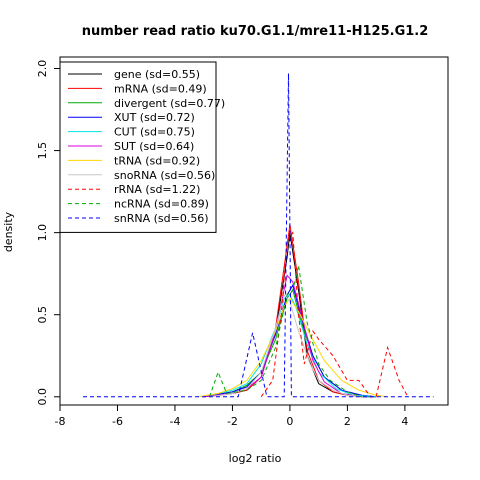  What do you see at coordinates (161, 204) in the screenshot?
I see `legend-label: ncRNA (sd=0.89)` at bounding box center [161, 204].